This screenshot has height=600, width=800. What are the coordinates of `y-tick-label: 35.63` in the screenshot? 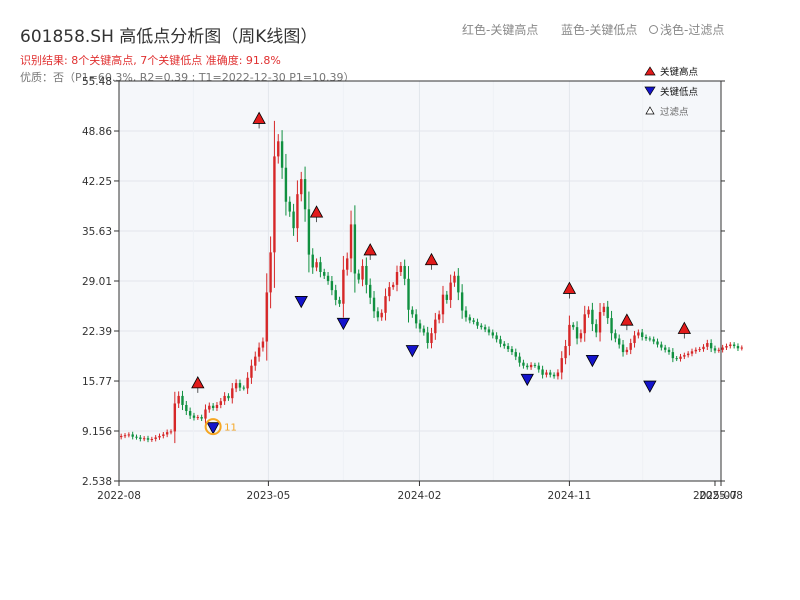 It's located at (97, 232).